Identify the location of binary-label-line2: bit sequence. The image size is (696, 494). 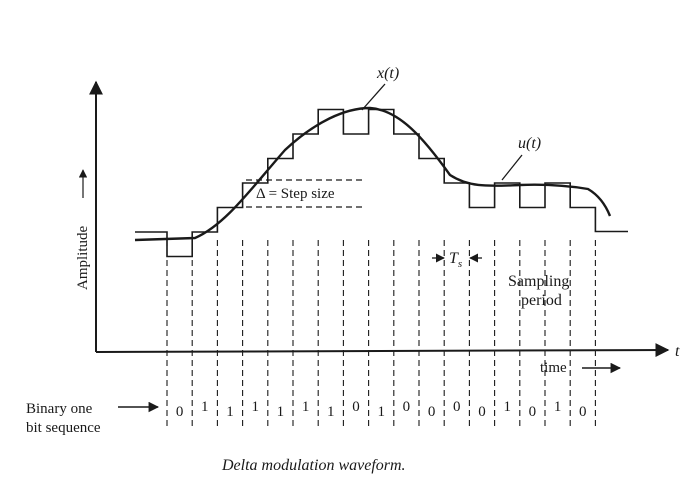
(63, 428).